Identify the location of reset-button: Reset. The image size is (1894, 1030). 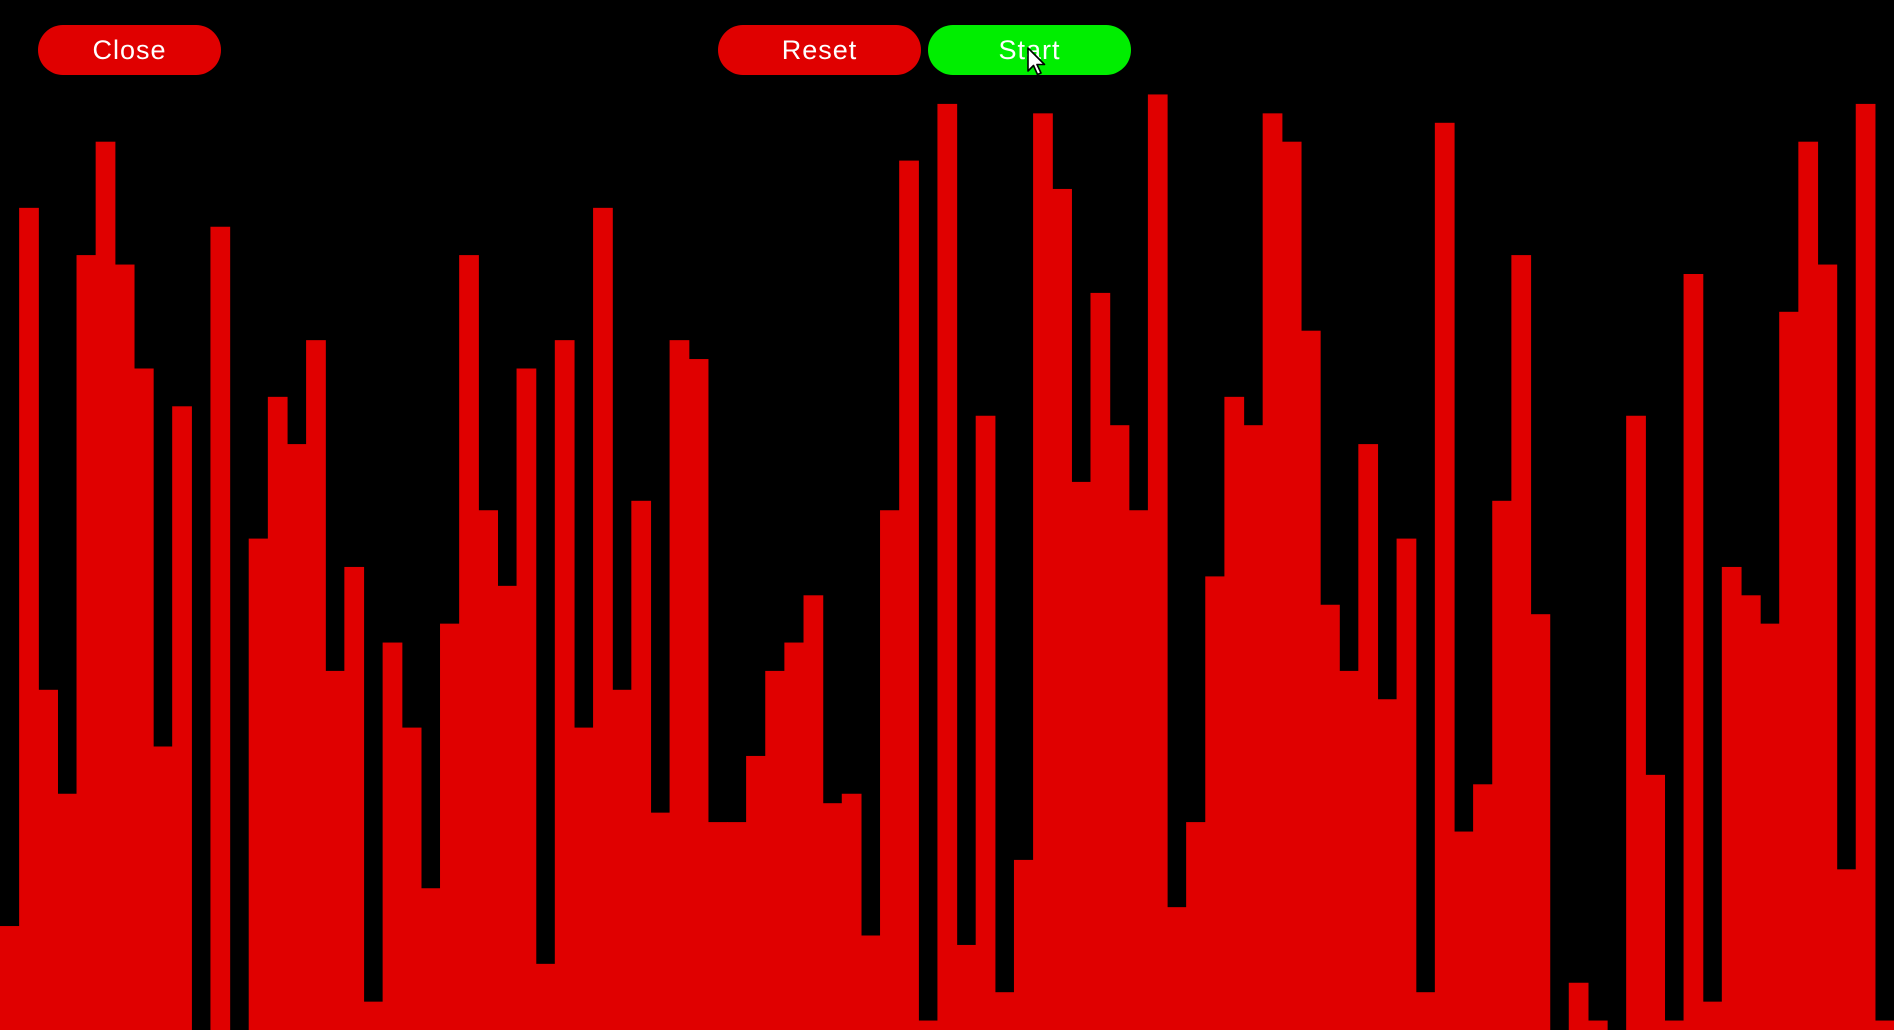
(819, 50).